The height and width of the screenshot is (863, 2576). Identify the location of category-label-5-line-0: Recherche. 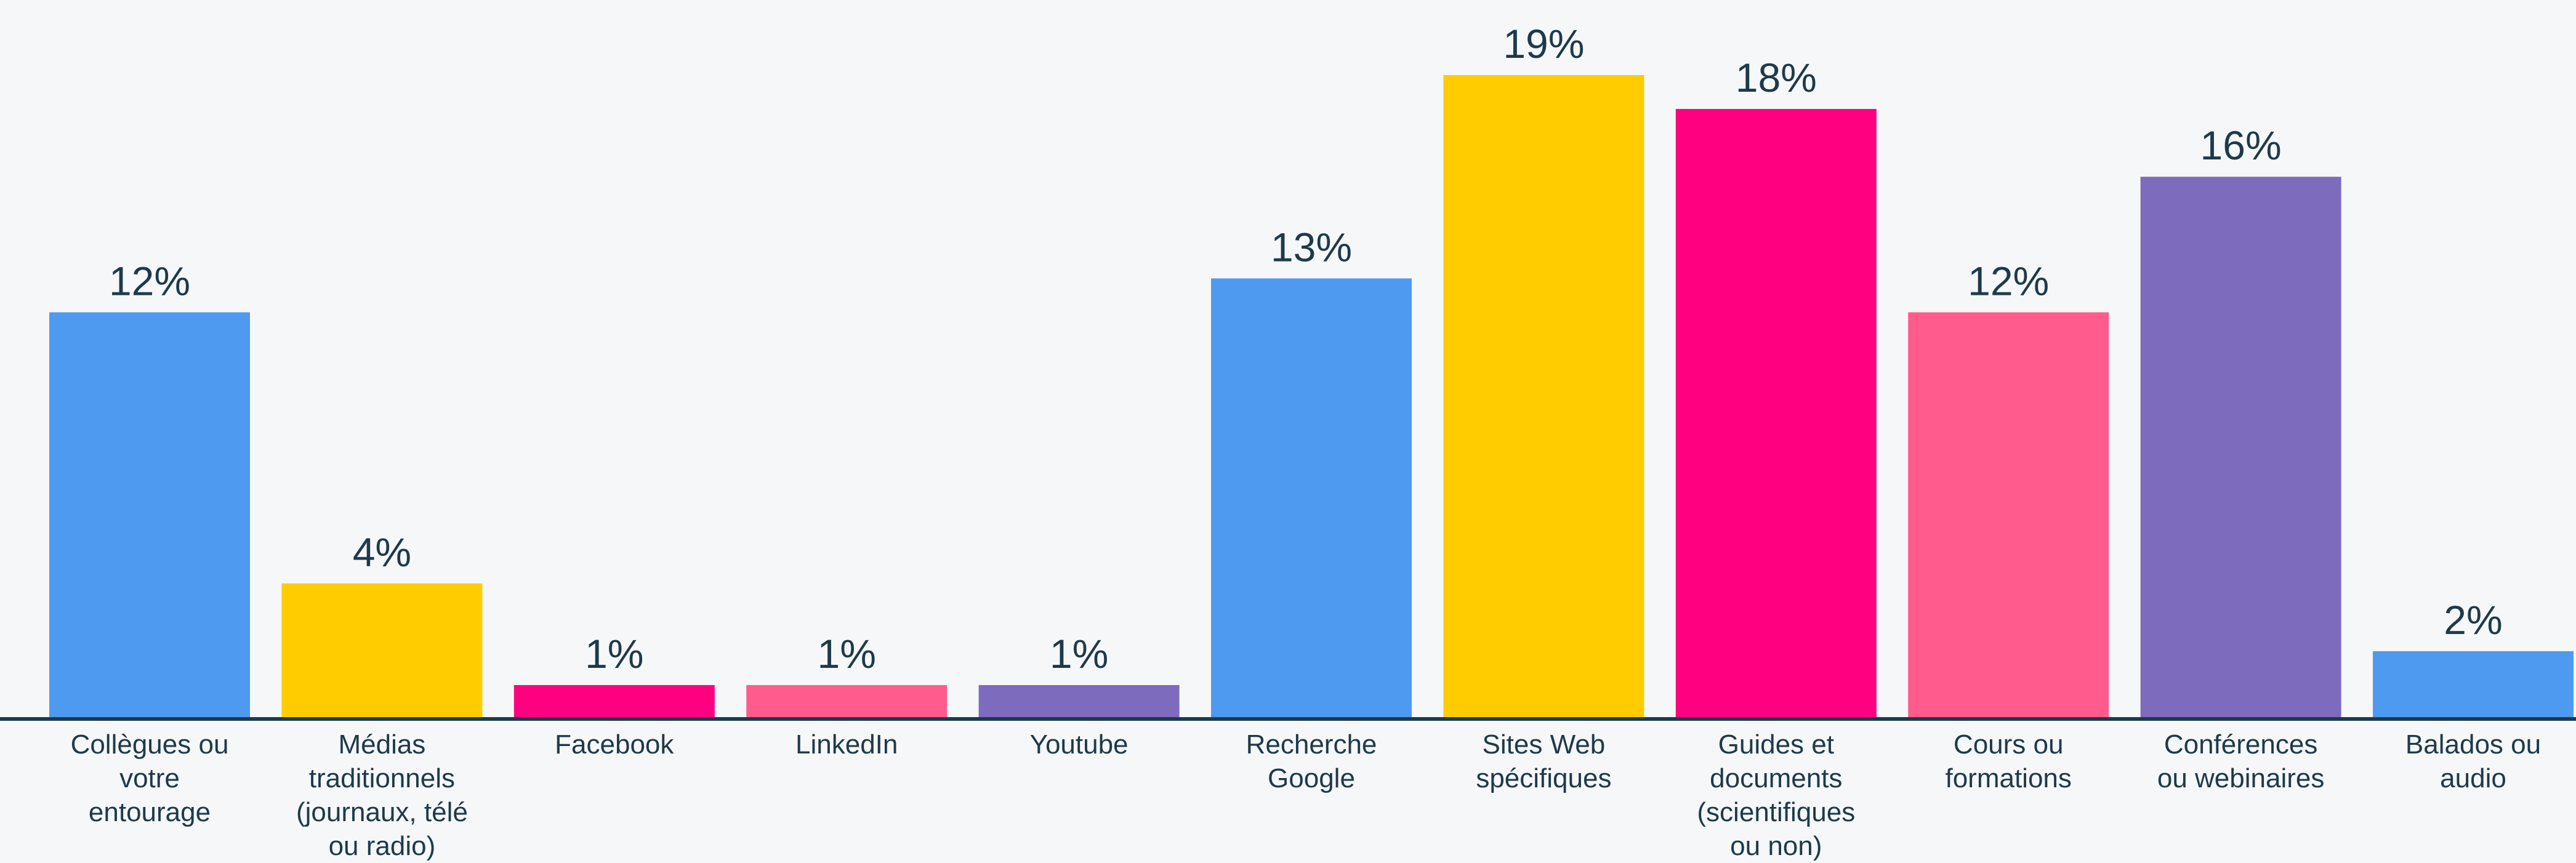
(1311, 744).